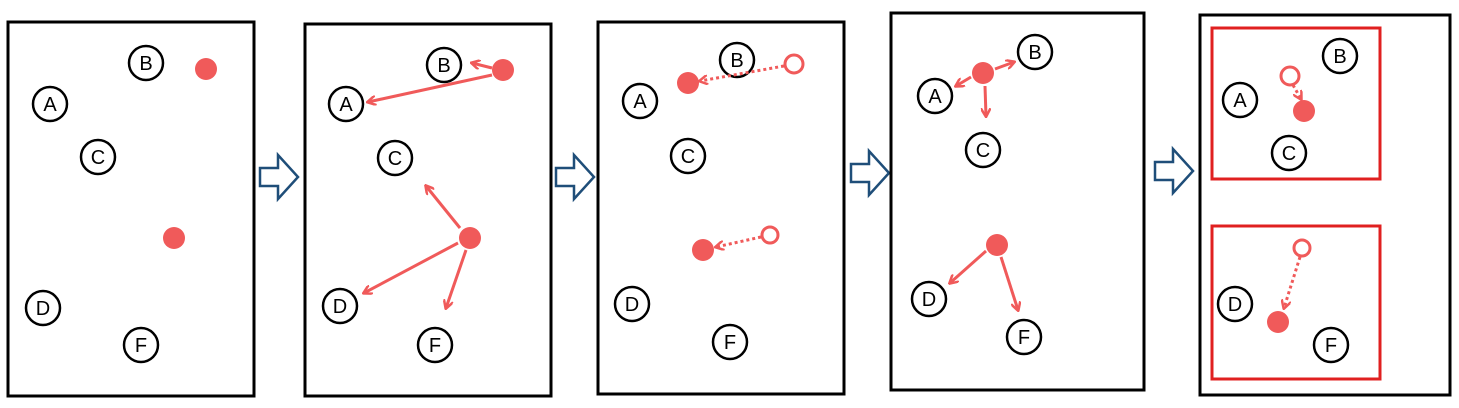  I want to click on panel-2-node-d: D, so click(340, 306).